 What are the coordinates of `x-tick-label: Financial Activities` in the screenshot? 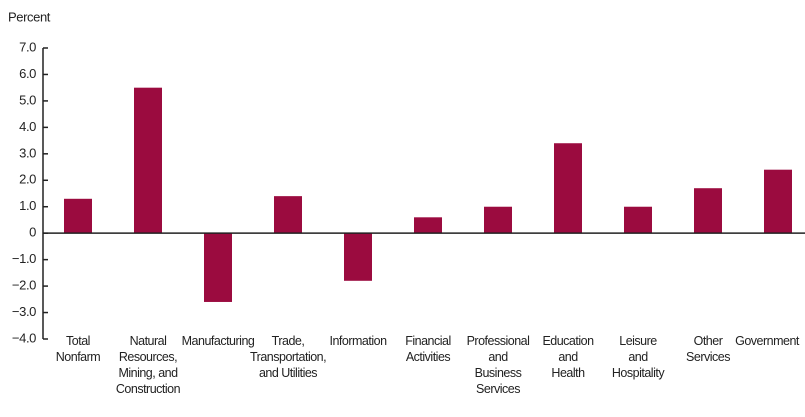 It's located at (428, 349).